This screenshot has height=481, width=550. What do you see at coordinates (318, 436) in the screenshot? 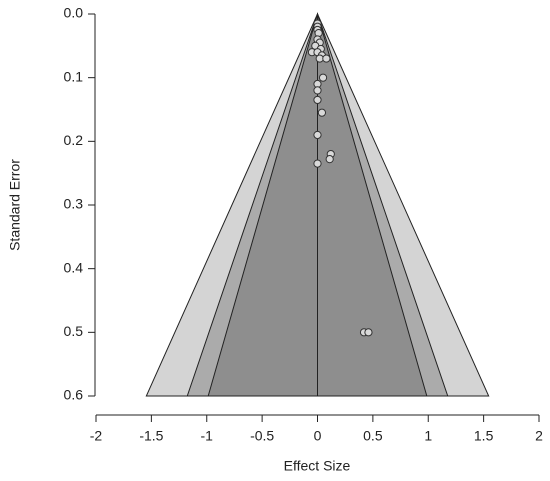
I see `x-tick-label: 0` at bounding box center [318, 436].